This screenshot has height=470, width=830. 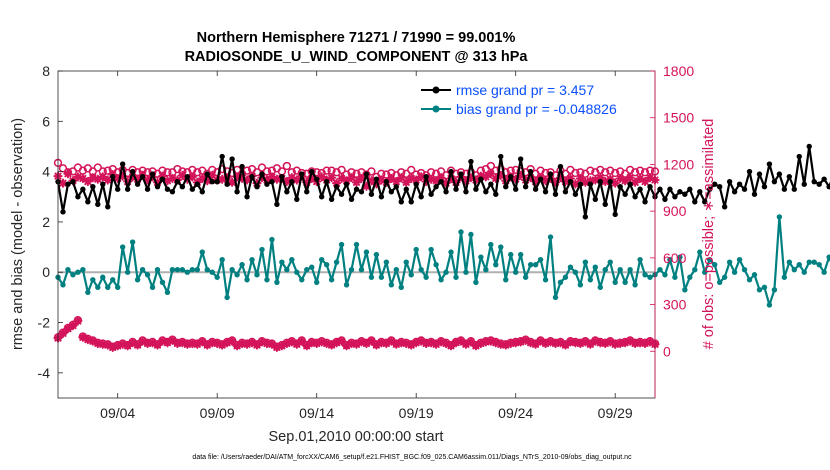 What do you see at coordinates (356, 437) in the screenshot?
I see `x-axis-label: Sep.01,2010 00:00:00 start` at bounding box center [356, 437].